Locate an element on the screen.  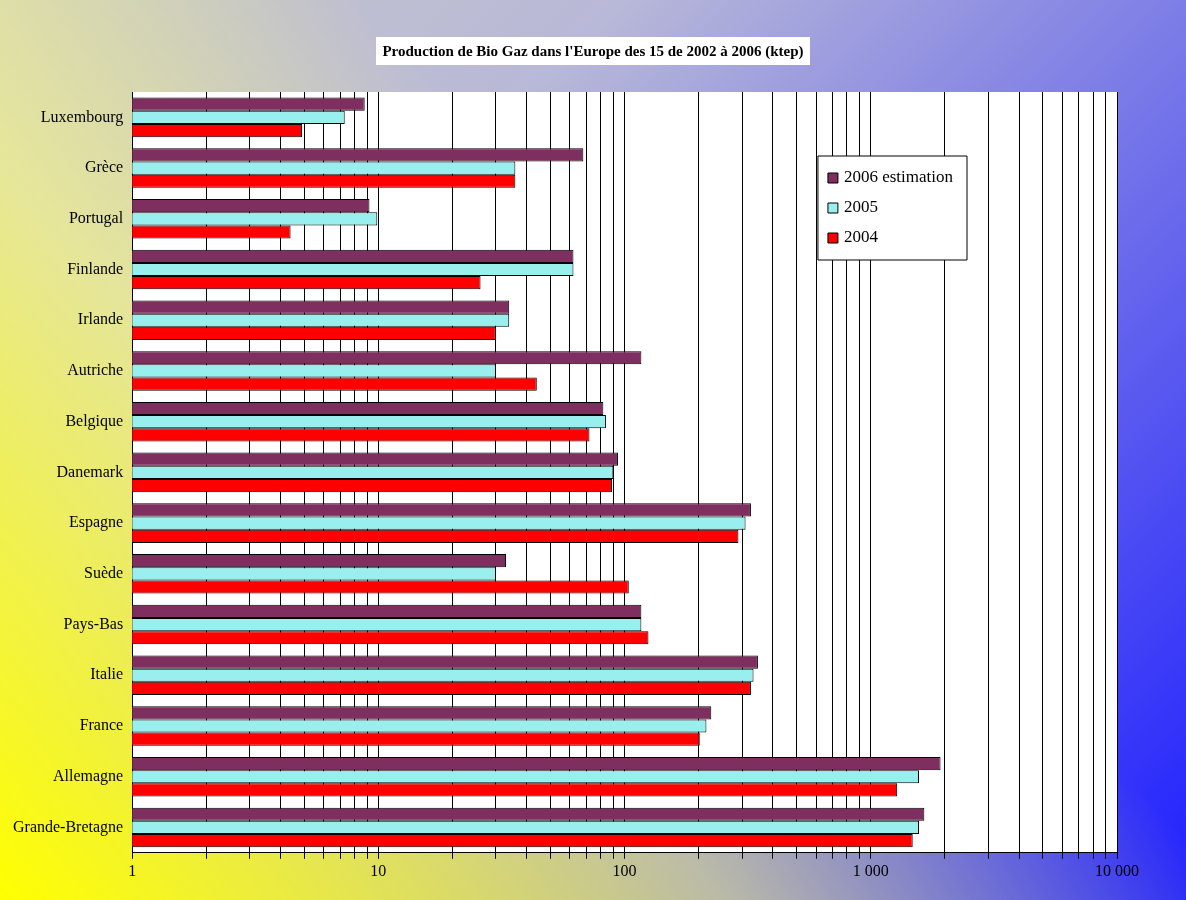
x-tick-label: 10 000 is located at coordinates (1117, 870).